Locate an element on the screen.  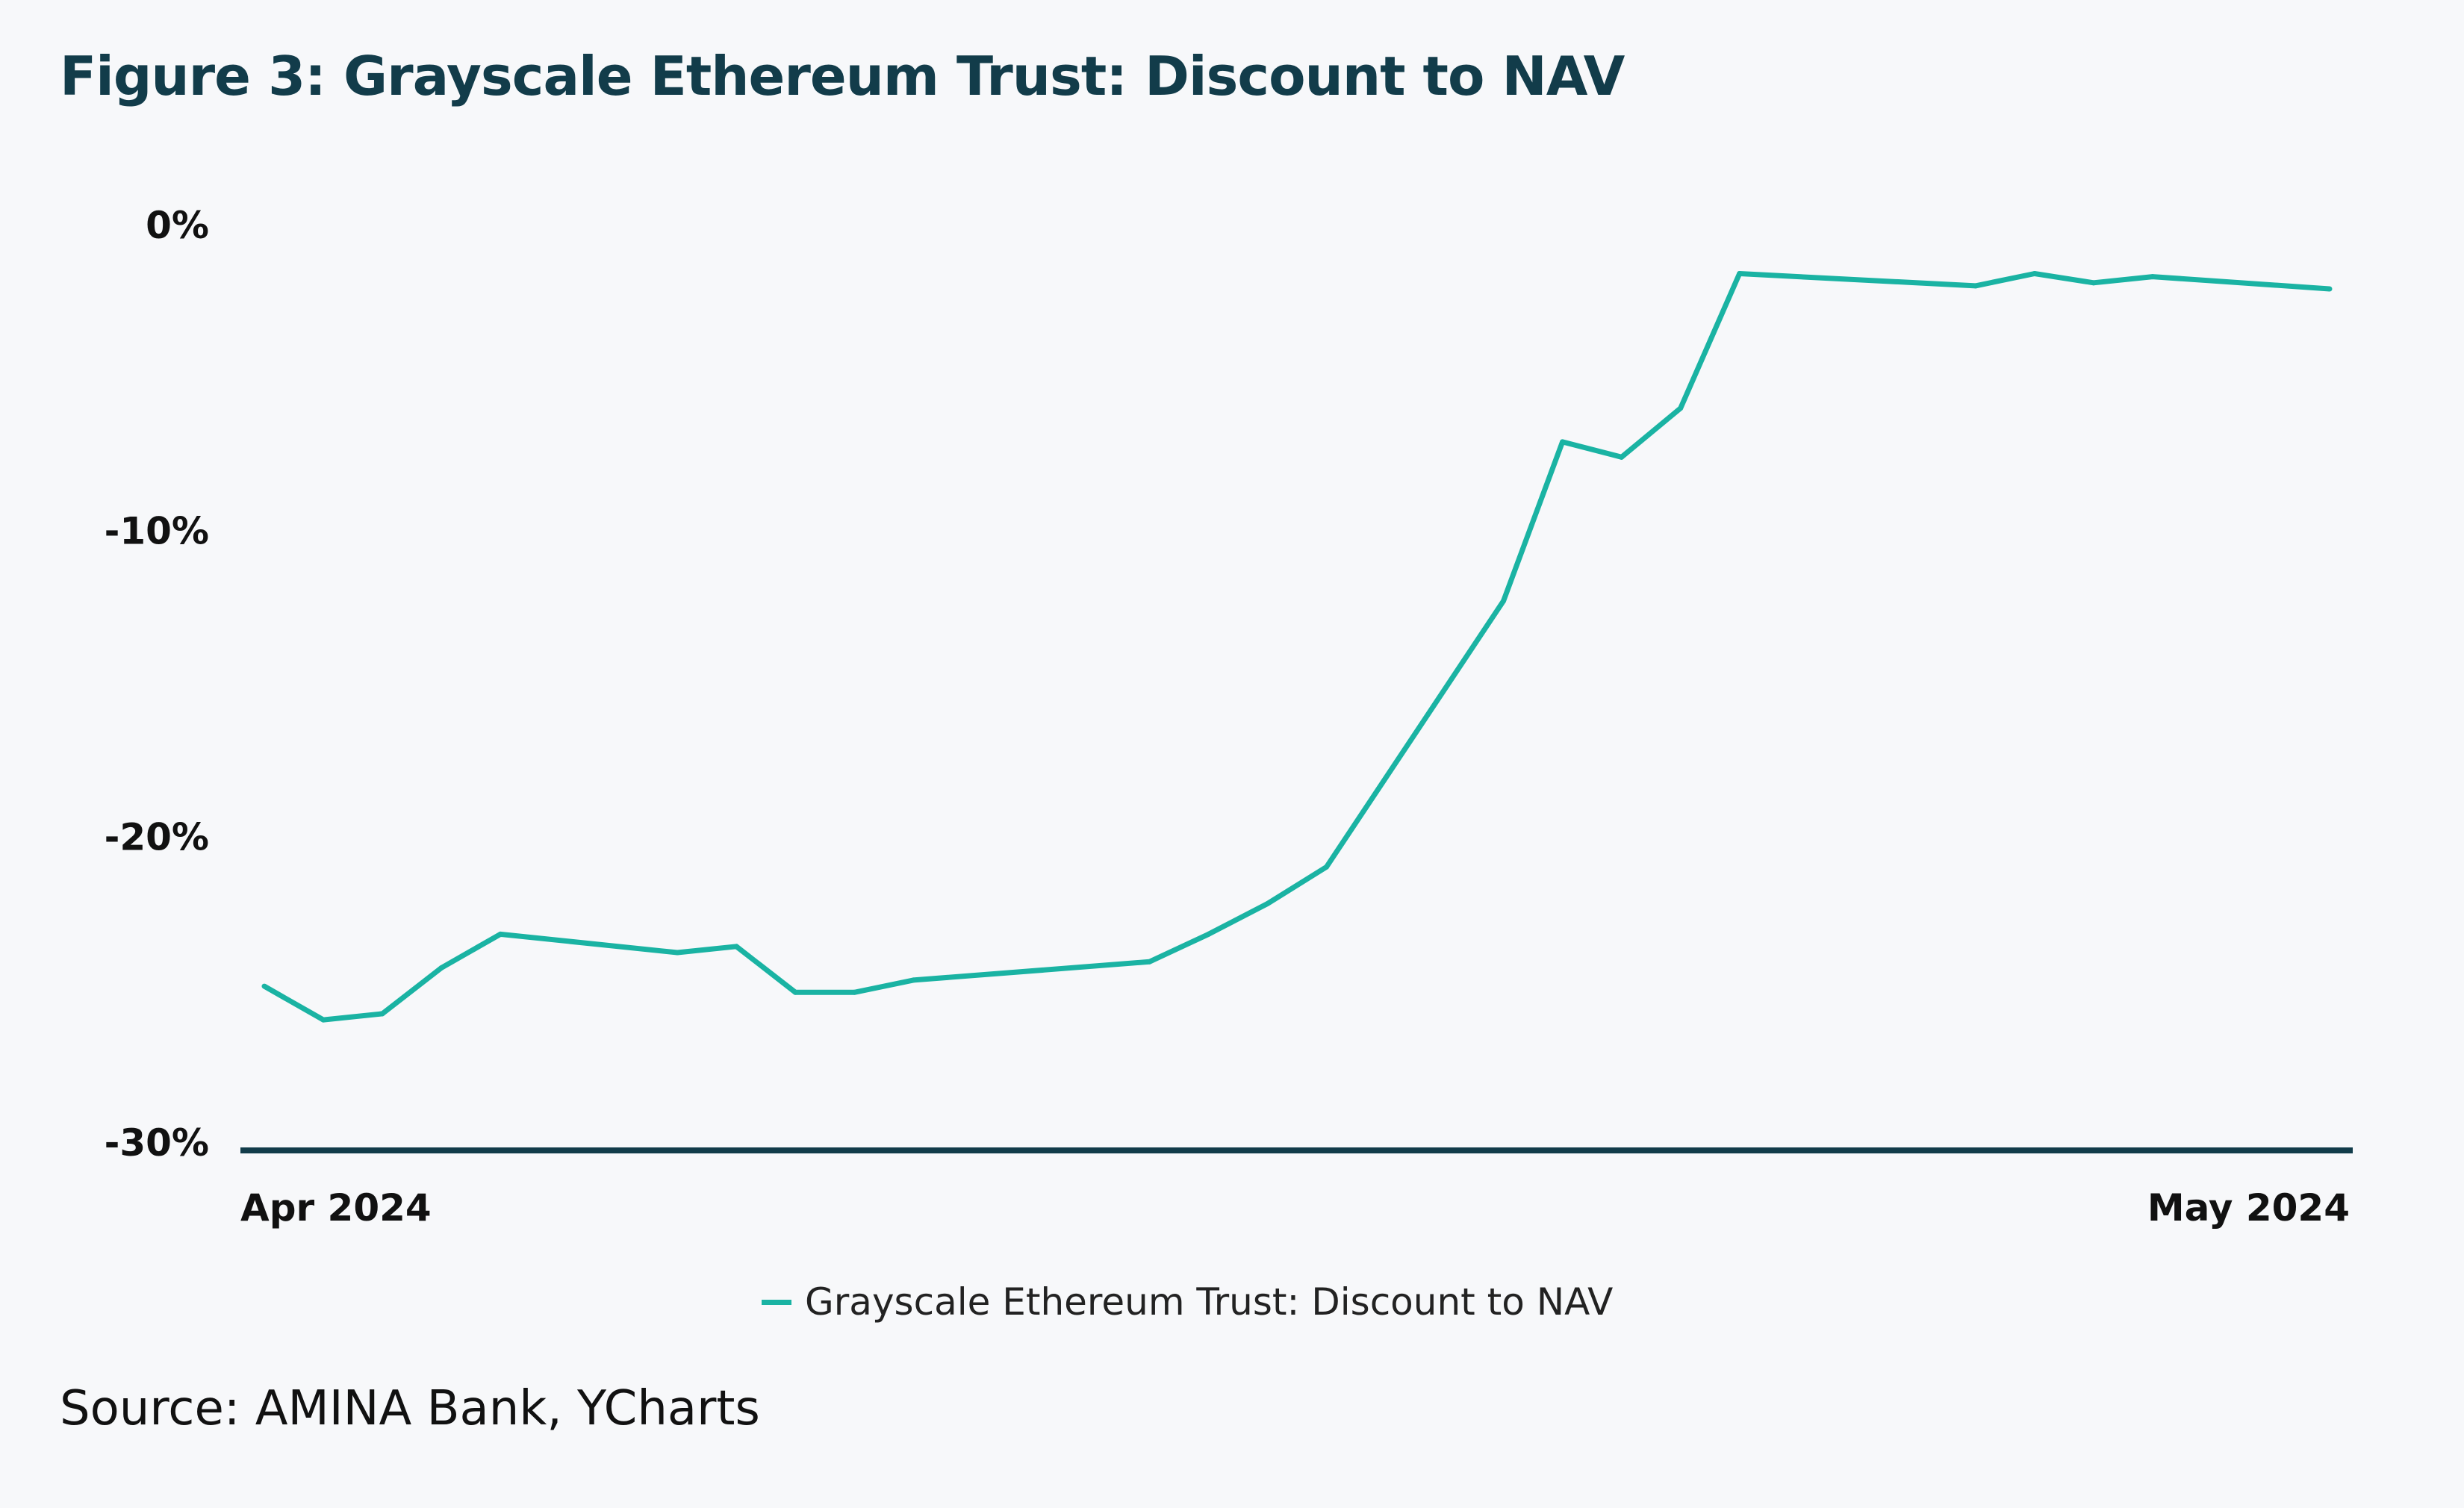
x-tick-label: May 2024 is located at coordinates (2248, 1208).